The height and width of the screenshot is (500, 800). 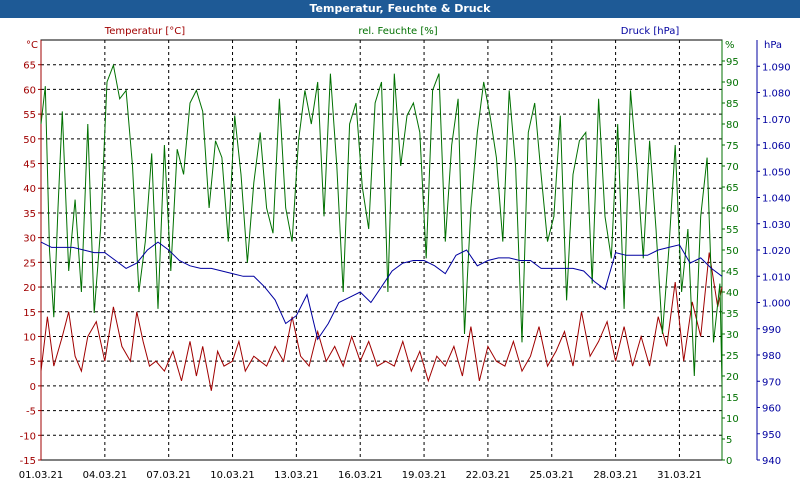 I want to click on x-tick-label: 07.03.21, so click(x=168, y=475).